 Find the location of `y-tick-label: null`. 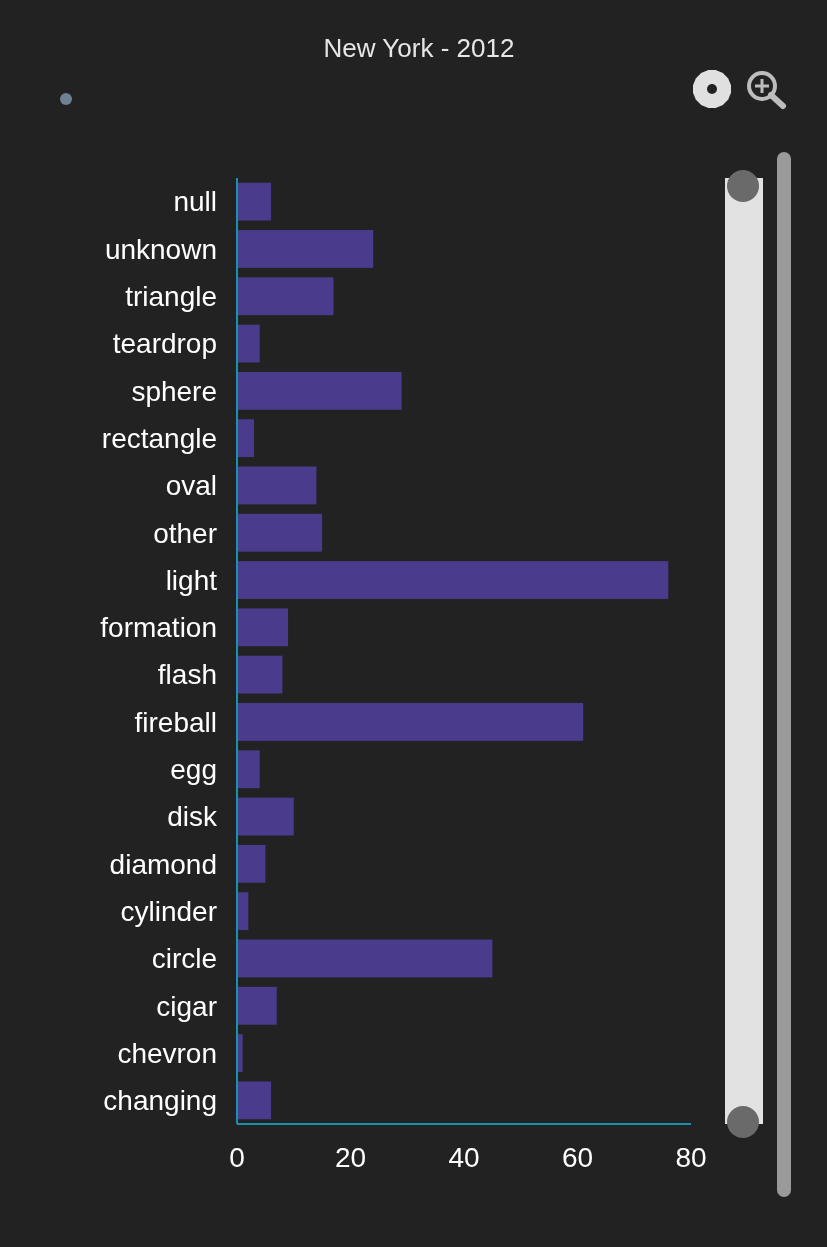

y-tick-label: null is located at coordinates (195, 202).